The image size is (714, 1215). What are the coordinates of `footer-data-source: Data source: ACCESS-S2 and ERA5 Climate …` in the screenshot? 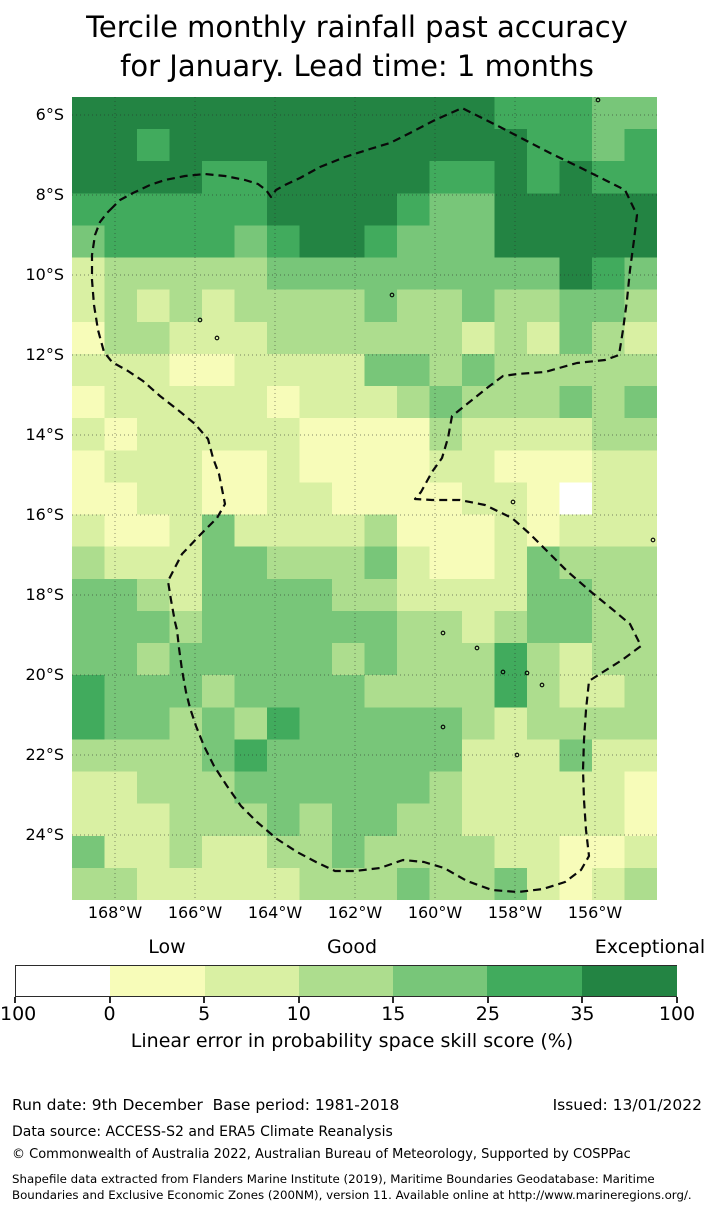 It's located at (202, 1132).